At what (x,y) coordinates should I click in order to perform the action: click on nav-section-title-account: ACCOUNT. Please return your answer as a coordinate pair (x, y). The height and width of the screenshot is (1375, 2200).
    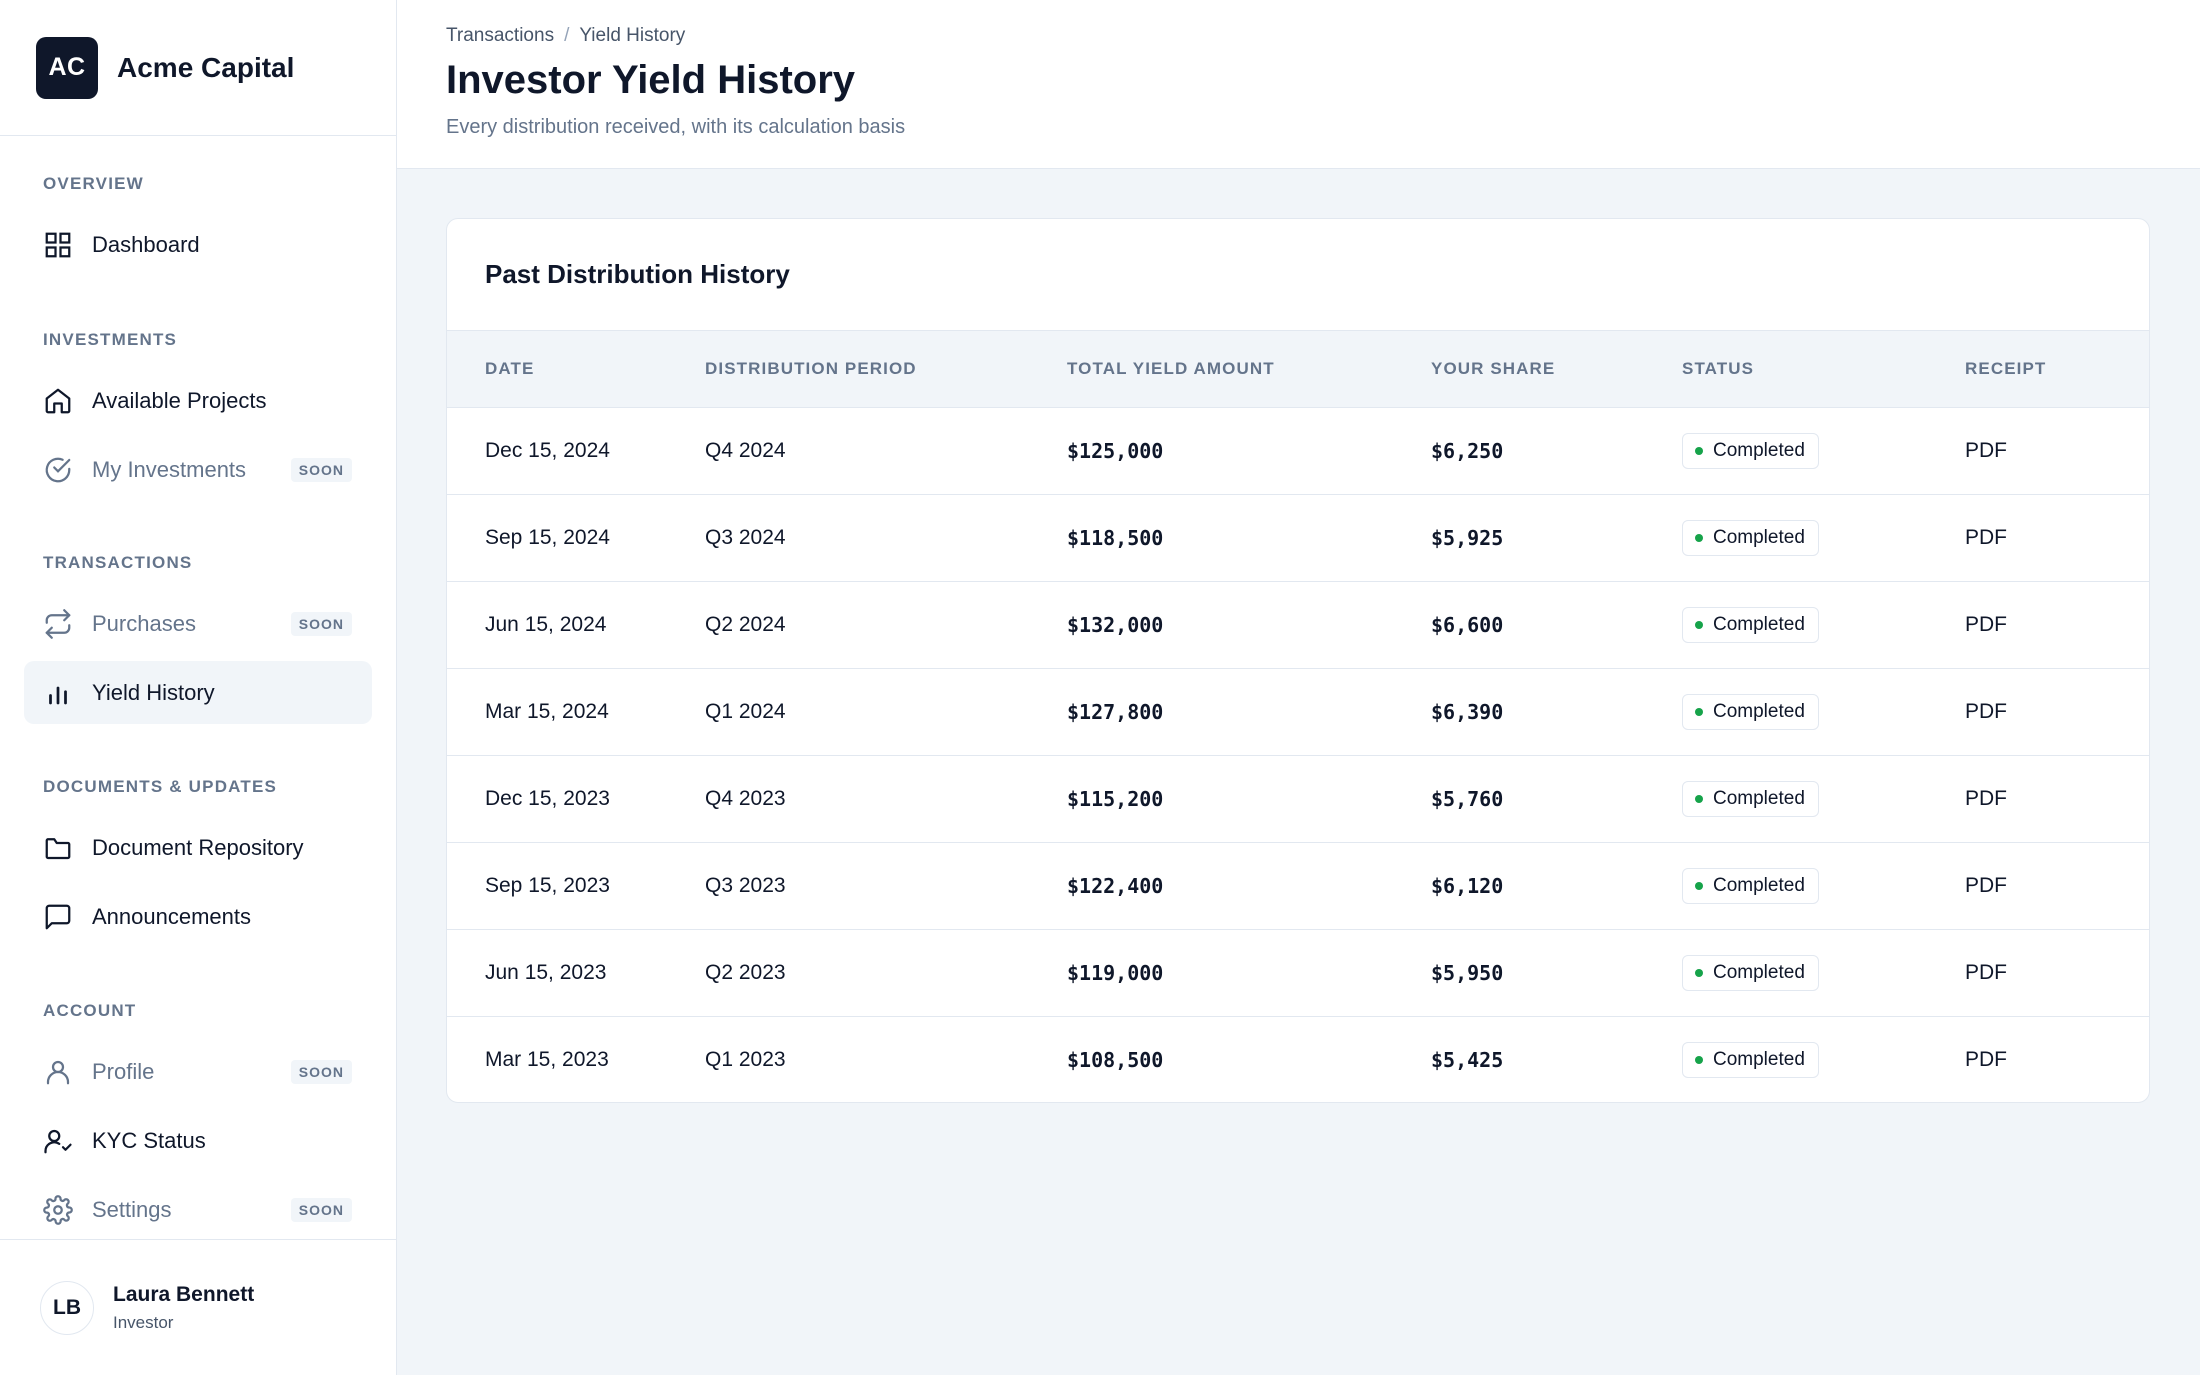
    Looking at the image, I should click on (90, 1010).